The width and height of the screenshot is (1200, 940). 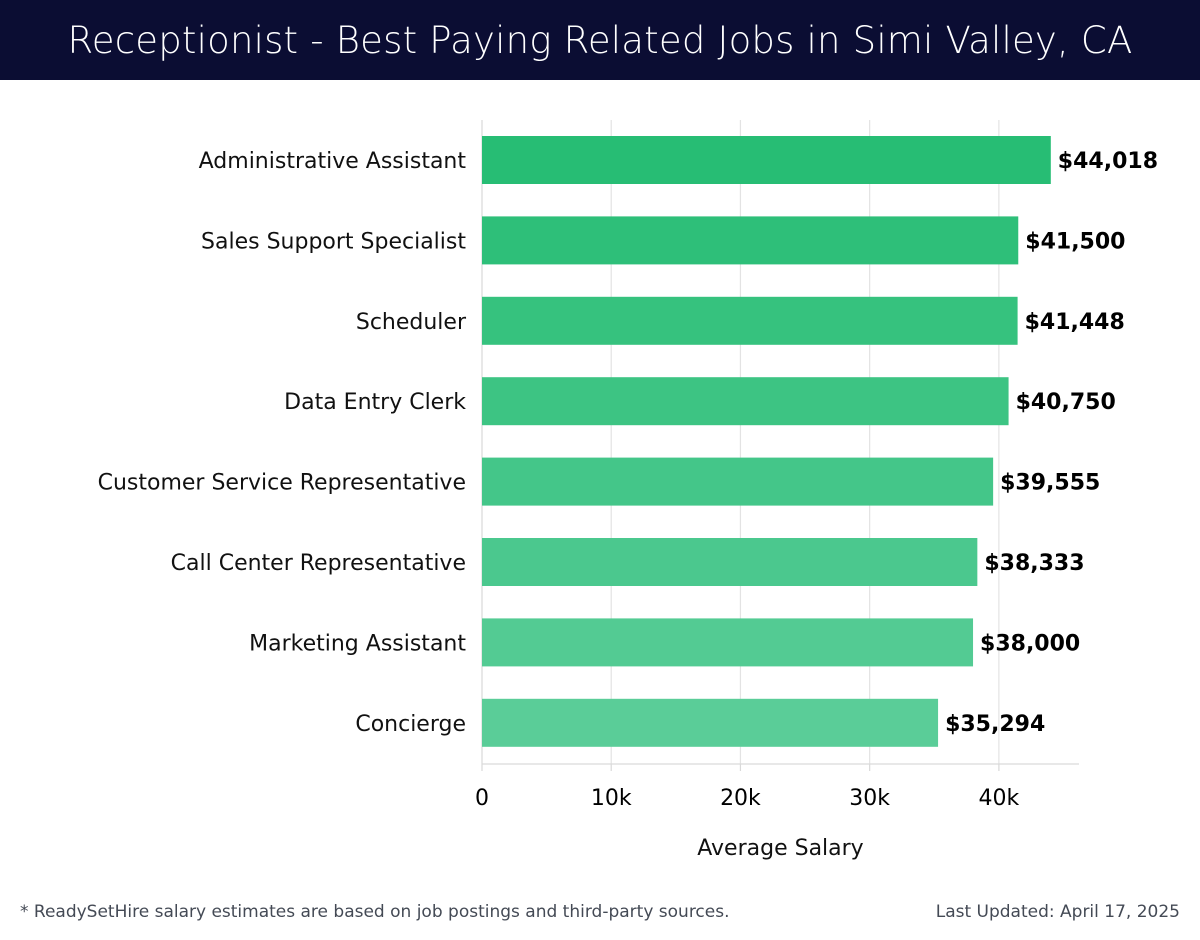 What do you see at coordinates (411, 322) in the screenshot?
I see `category-label: Scheduler` at bounding box center [411, 322].